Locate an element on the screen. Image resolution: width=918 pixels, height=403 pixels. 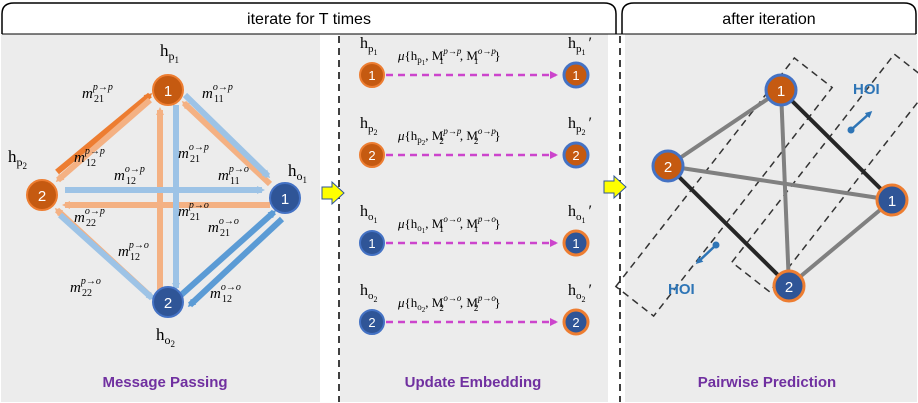
update-formula-4: μ{ho2, Mo→o 2, Mp→o 2} is located at coordinates (449, 303).